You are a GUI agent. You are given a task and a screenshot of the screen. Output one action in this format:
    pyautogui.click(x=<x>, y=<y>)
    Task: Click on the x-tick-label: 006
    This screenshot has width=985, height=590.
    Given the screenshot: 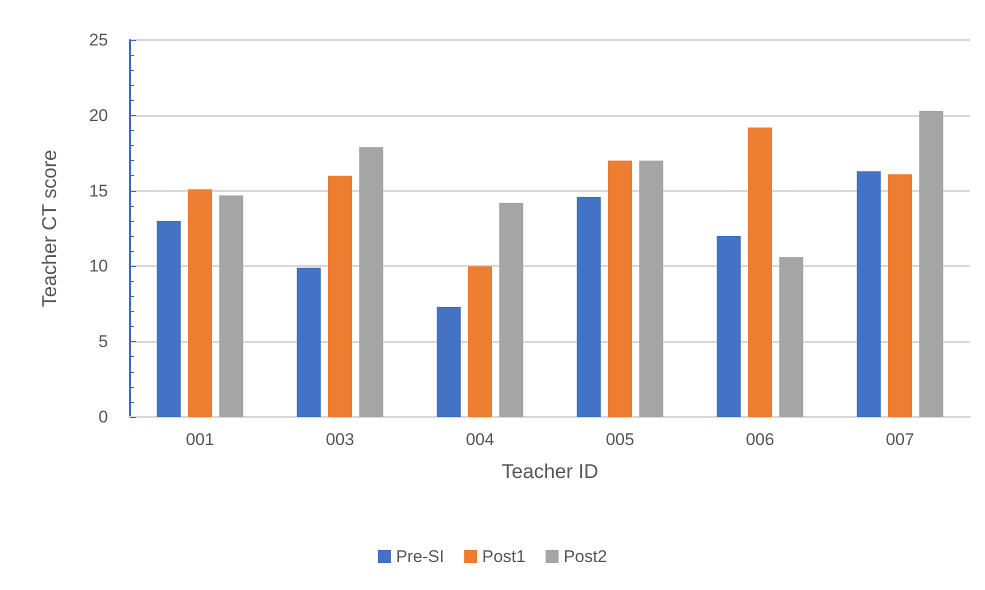 What is the action you would take?
    pyautogui.click(x=760, y=439)
    